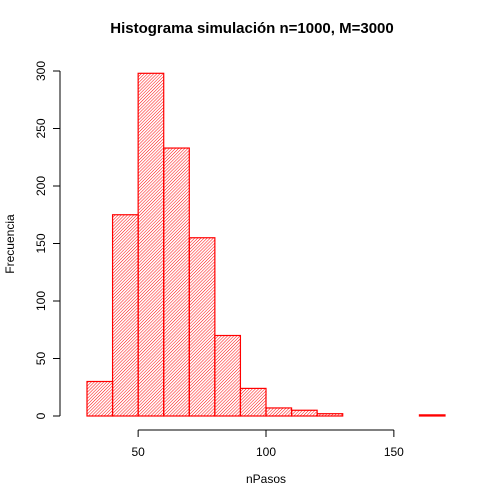 The height and width of the screenshot is (504, 504). Describe the element at coordinates (41, 71) in the screenshot. I see `y-tick-label: 300` at that location.